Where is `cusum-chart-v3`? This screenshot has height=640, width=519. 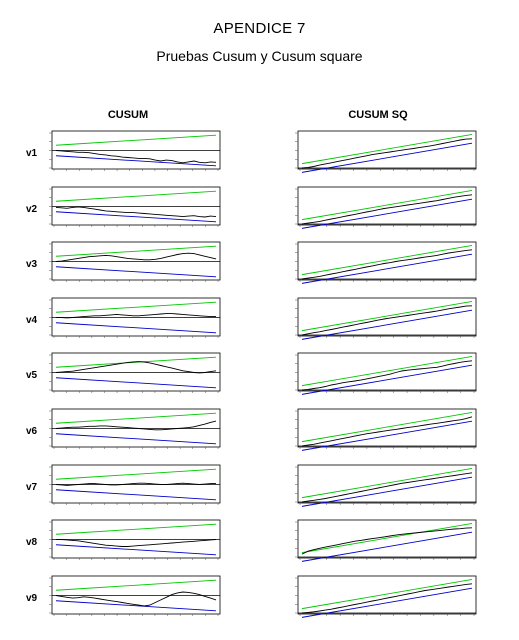 cusum-chart-v3 is located at coordinates (135, 262).